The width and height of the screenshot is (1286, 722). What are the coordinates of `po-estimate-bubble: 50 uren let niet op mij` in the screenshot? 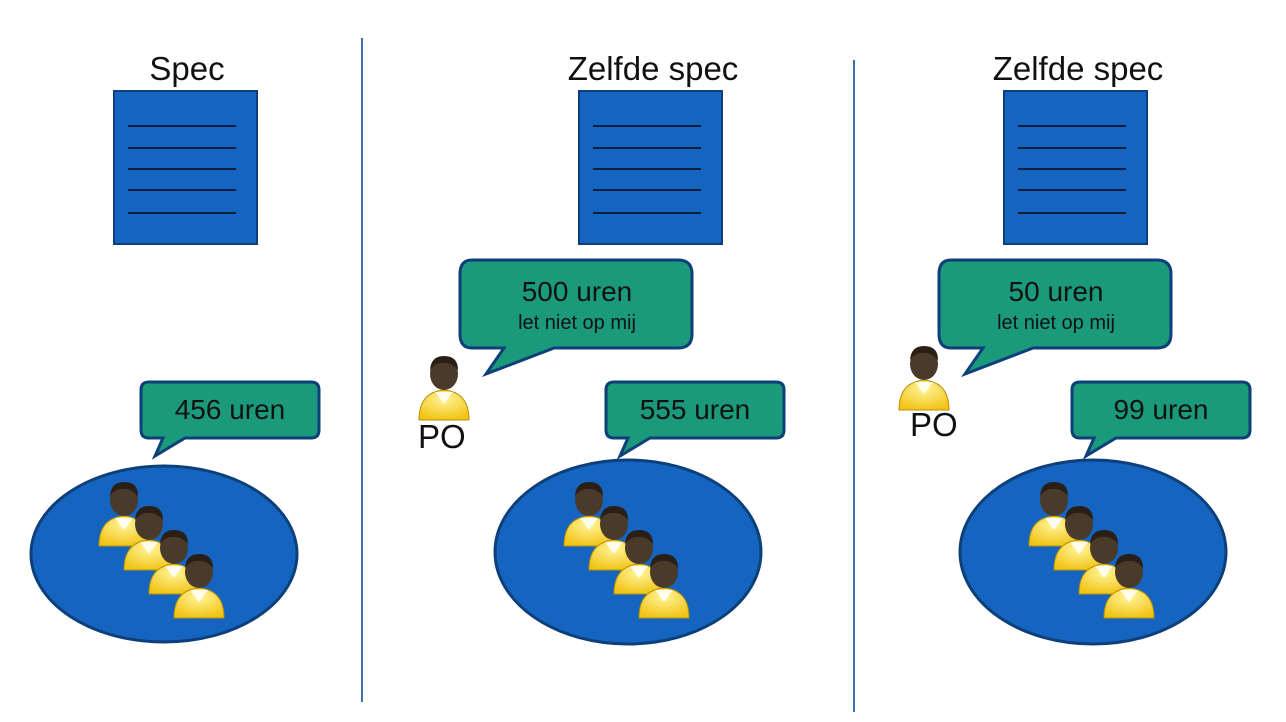 It's located at (1056, 318).